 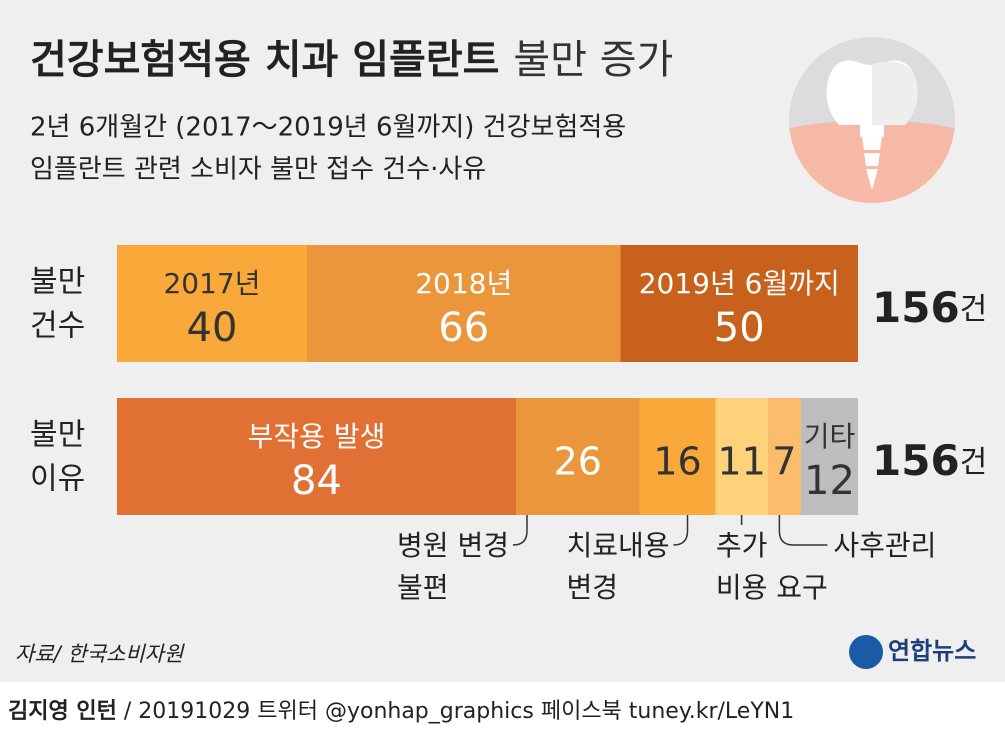 I want to click on segment-label: 2017년, so click(x=211, y=283).